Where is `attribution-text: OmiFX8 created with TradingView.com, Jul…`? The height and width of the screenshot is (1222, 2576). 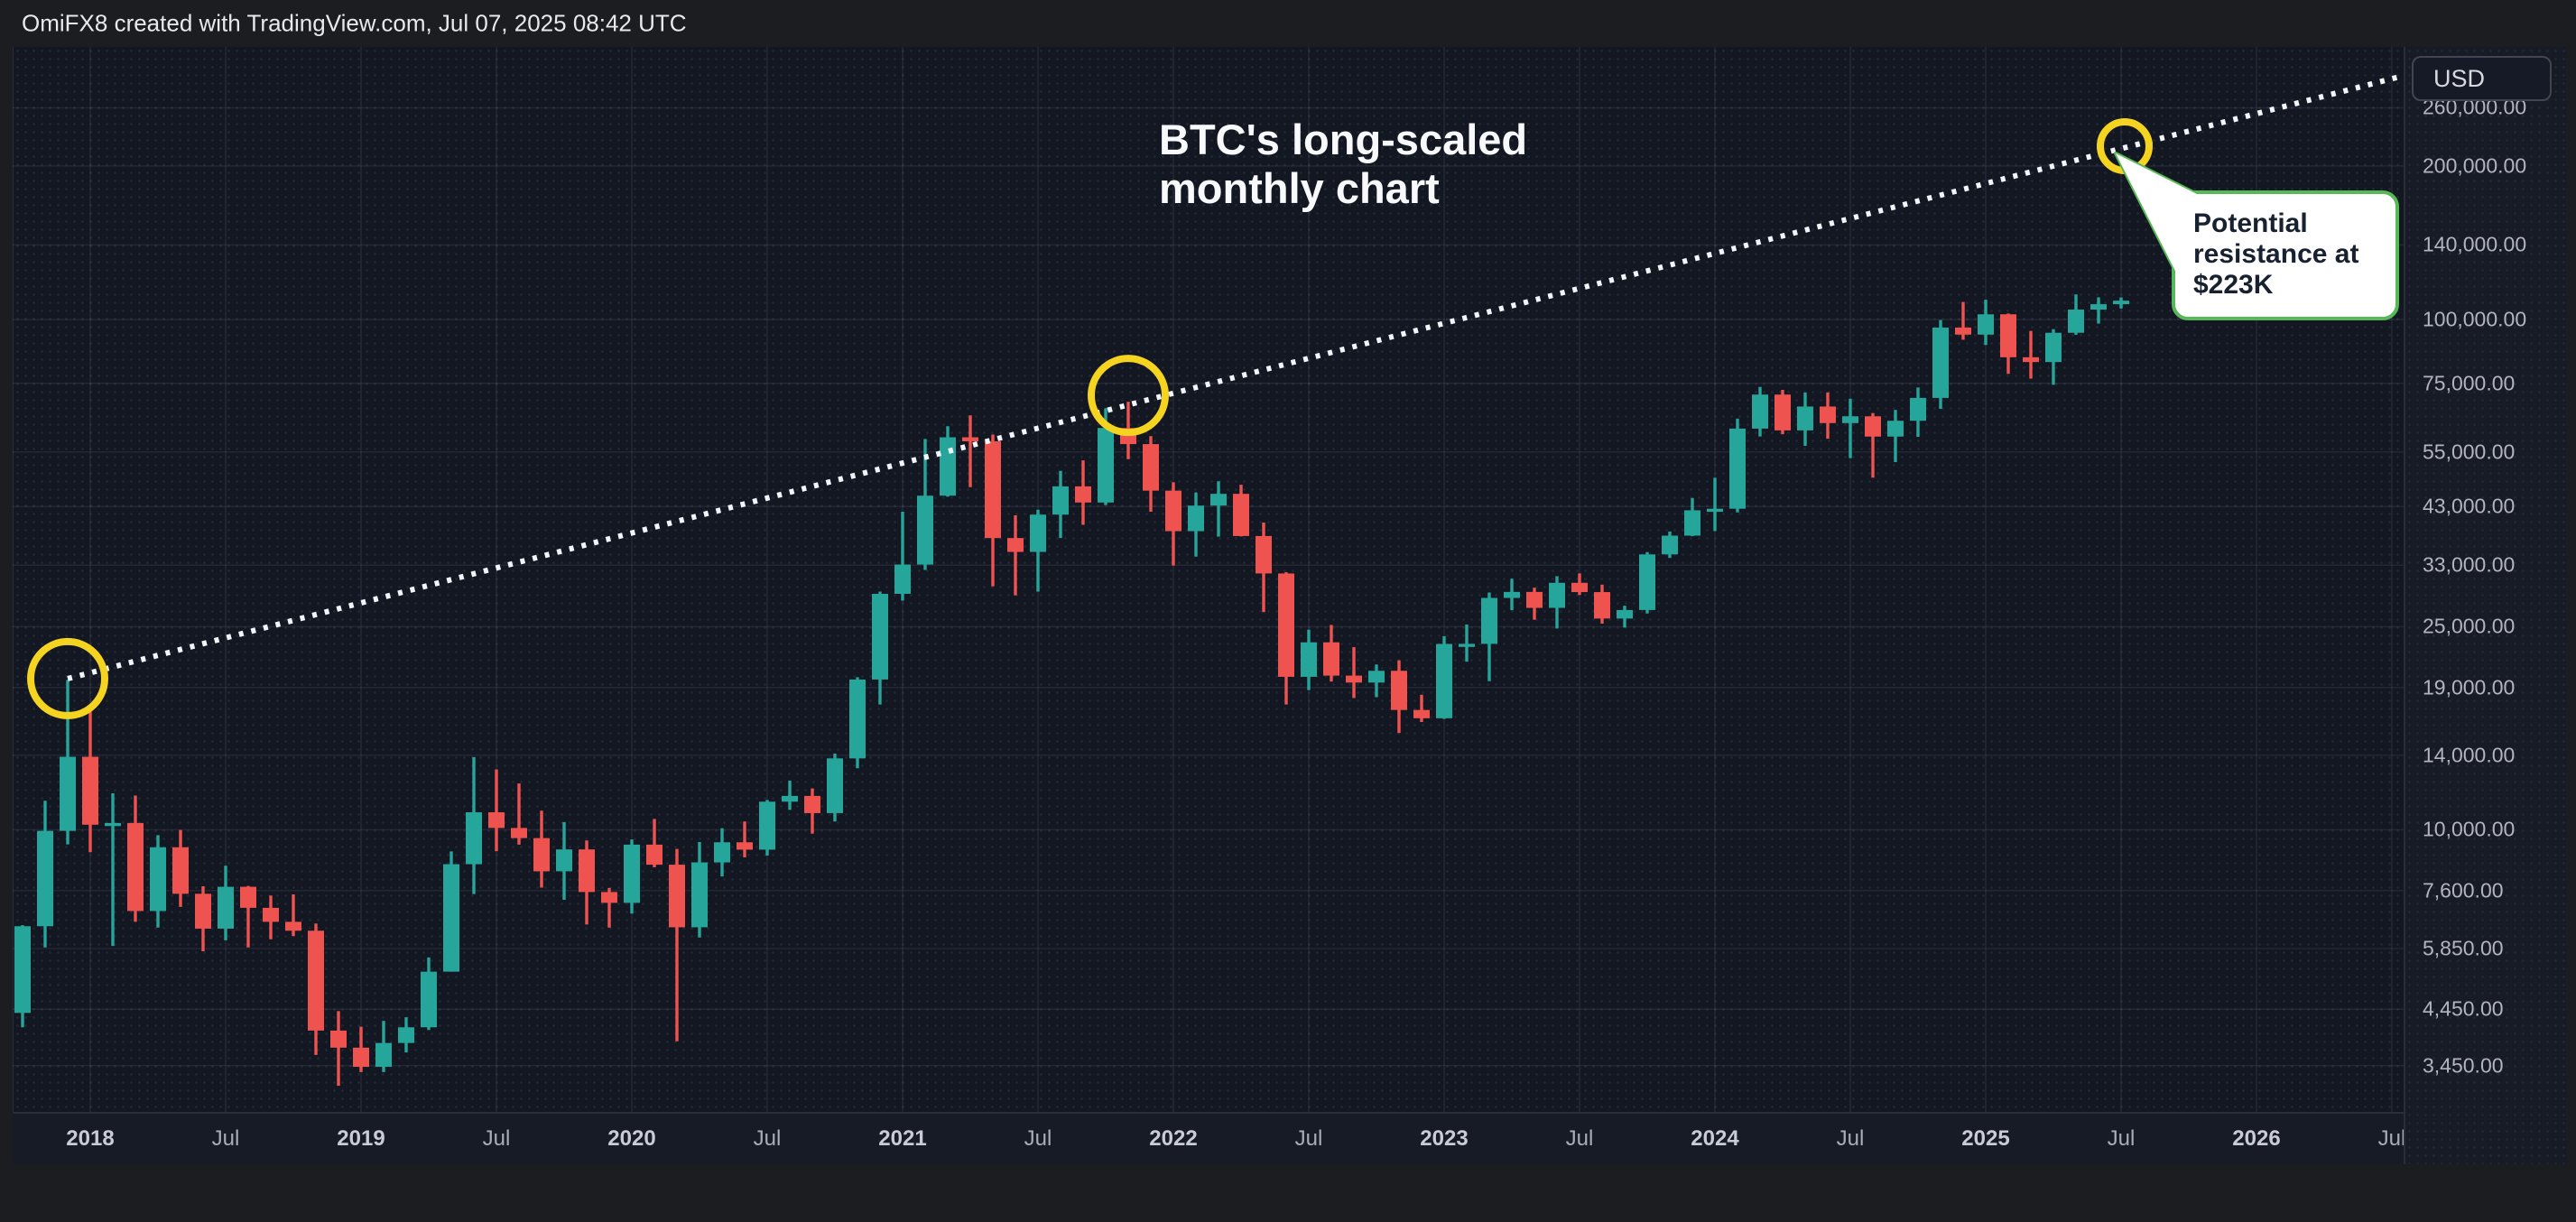 attribution-text: OmiFX8 created with TradingView.com, Jul… is located at coordinates (354, 23).